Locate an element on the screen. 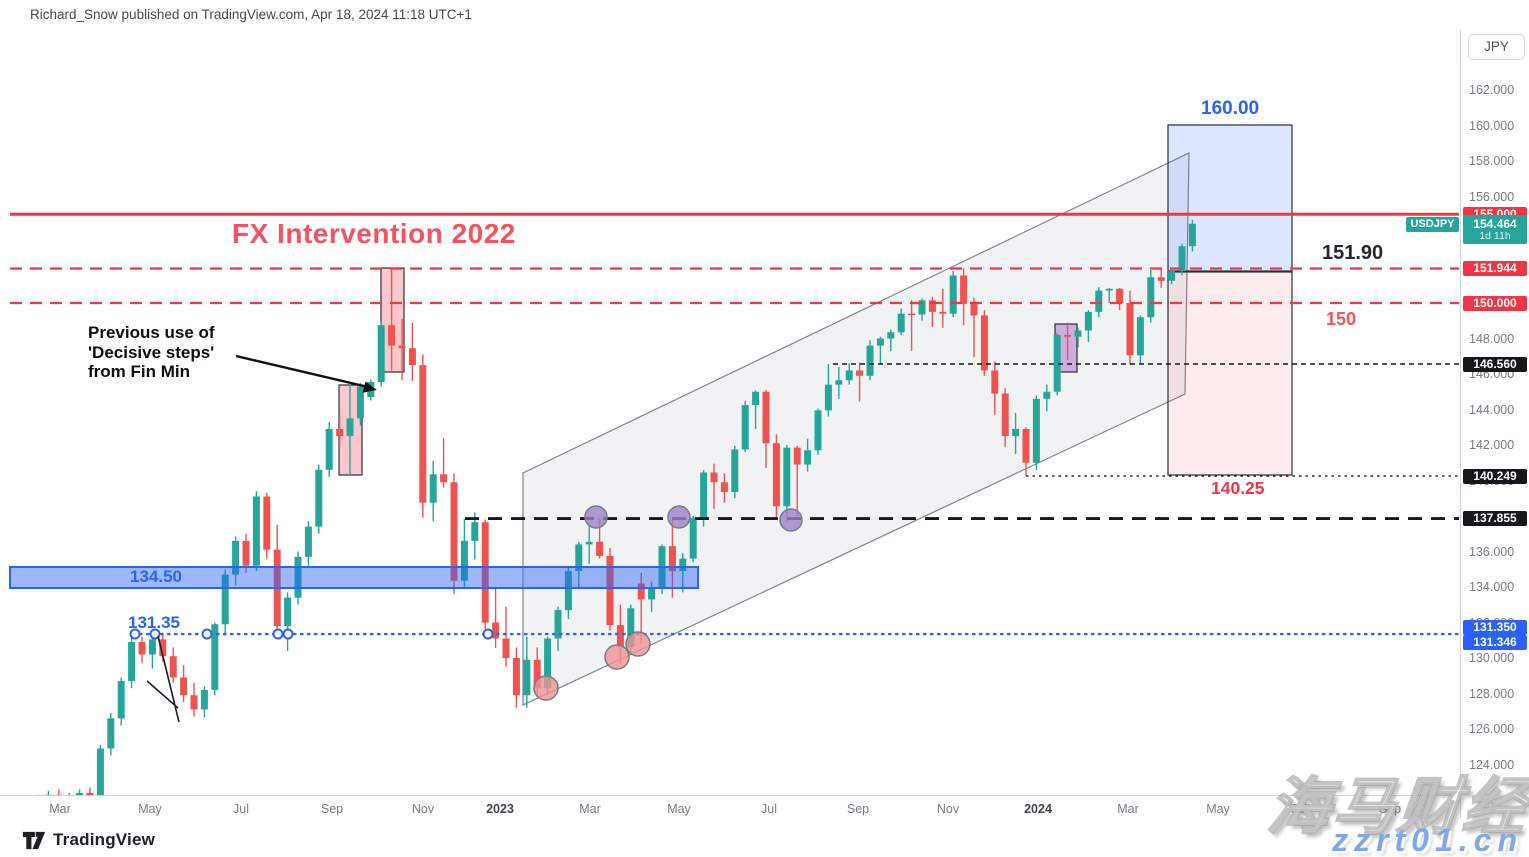  touch-circle-pink is located at coordinates (638, 644).